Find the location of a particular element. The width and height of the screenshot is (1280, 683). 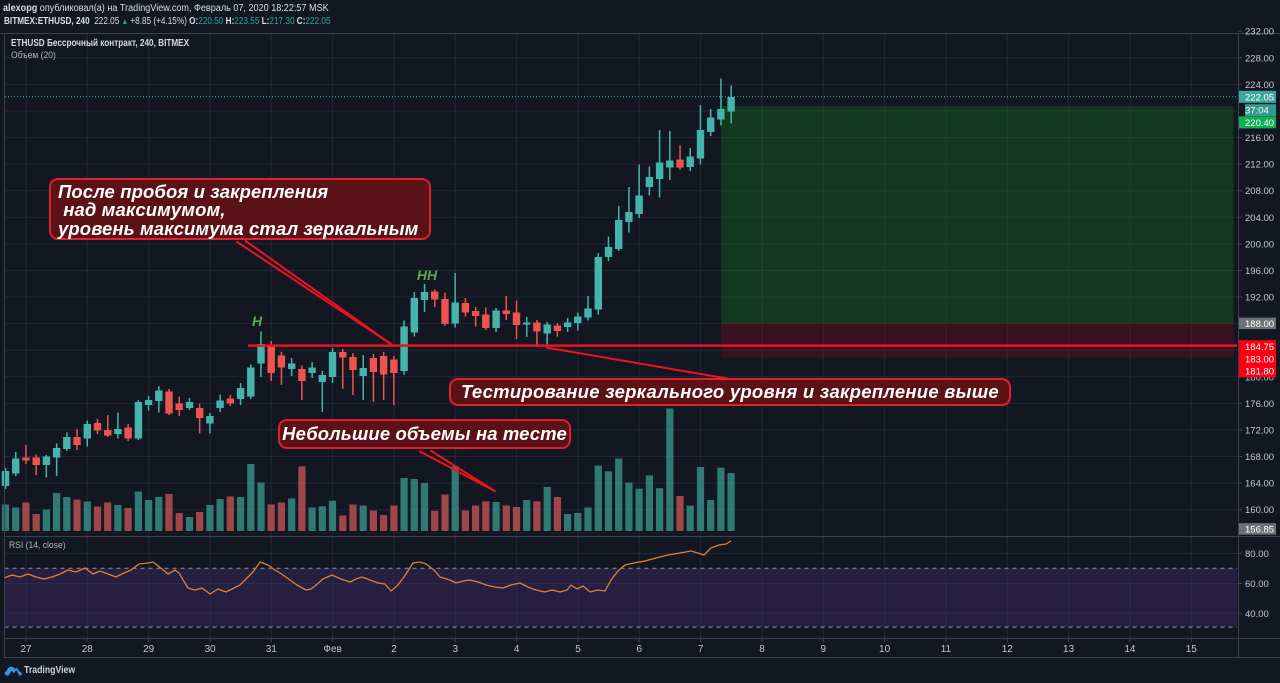

svg-text: 80.00 is located at coordinates (1257, 554).